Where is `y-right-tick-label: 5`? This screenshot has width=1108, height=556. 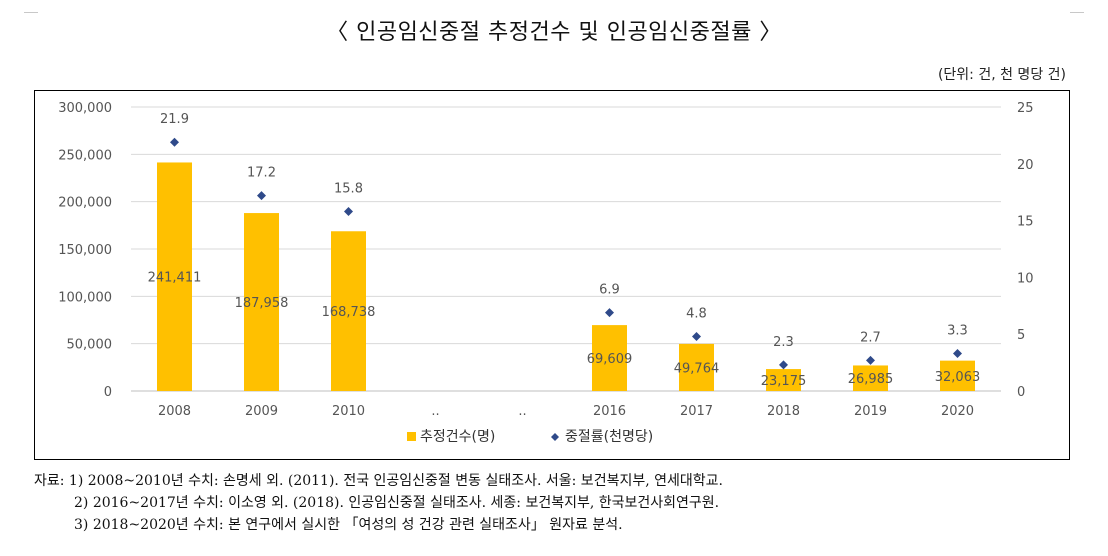 y-right-tick-label: 5 is located at coordinates (1021, 335).